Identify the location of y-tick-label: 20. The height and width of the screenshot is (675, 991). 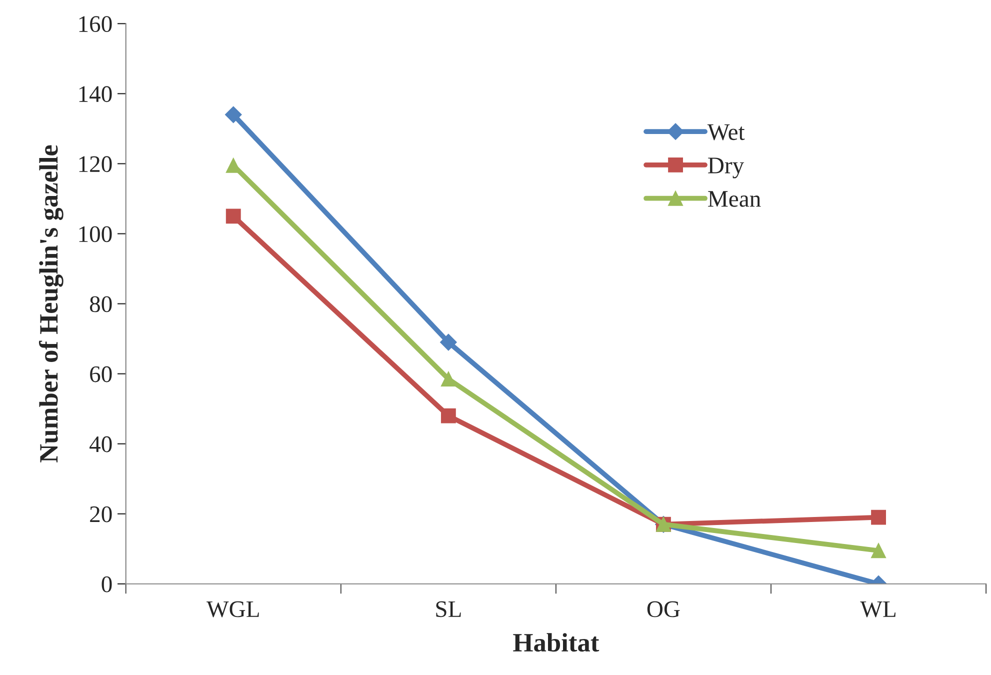
(101, 514).